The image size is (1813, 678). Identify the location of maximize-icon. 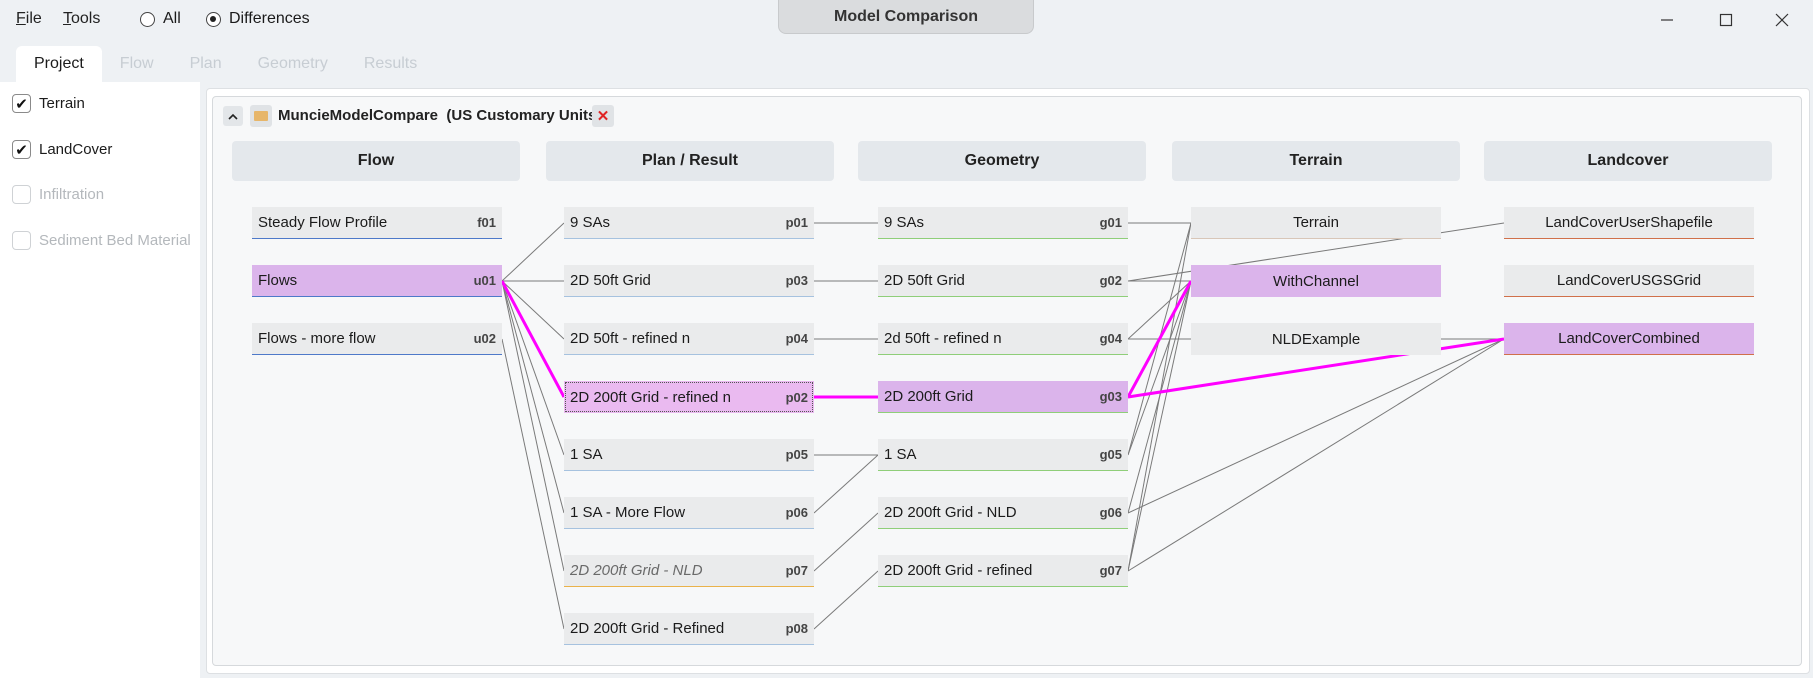
(1726, 20).